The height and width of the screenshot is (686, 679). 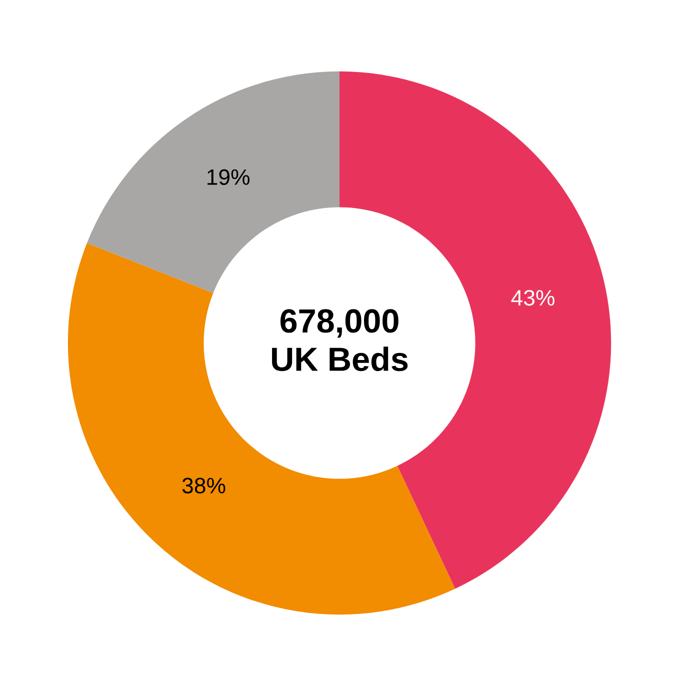 What do you see at coordinates (340, 340) in the screenshot?
I see `text: 678,000 UK Beds` at bounding box center [340, 340].